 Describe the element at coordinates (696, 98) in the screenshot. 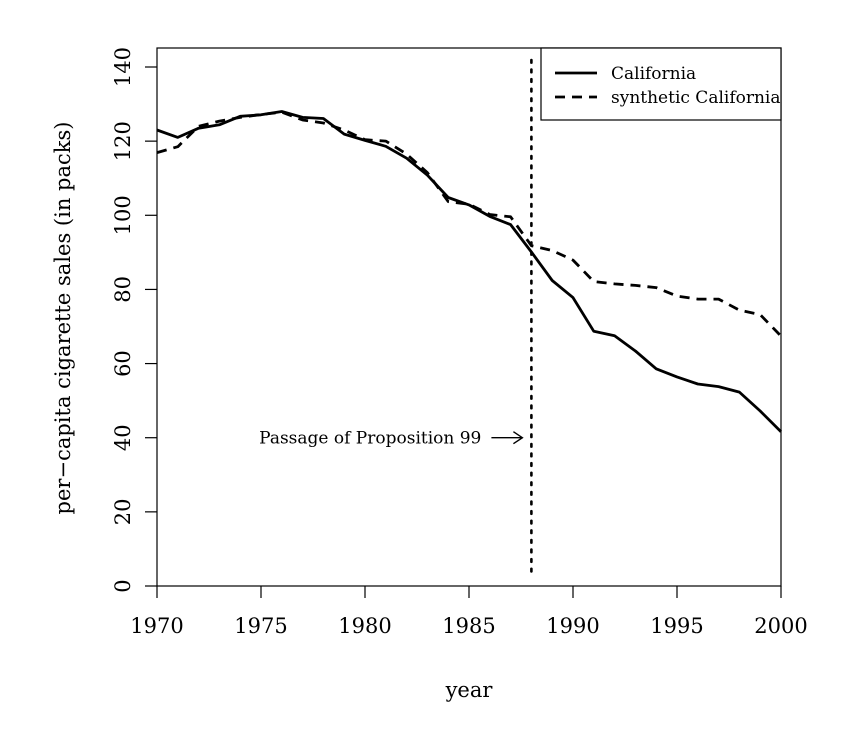

I see `legend-label-synthetic-california: synthetic California` at that location.